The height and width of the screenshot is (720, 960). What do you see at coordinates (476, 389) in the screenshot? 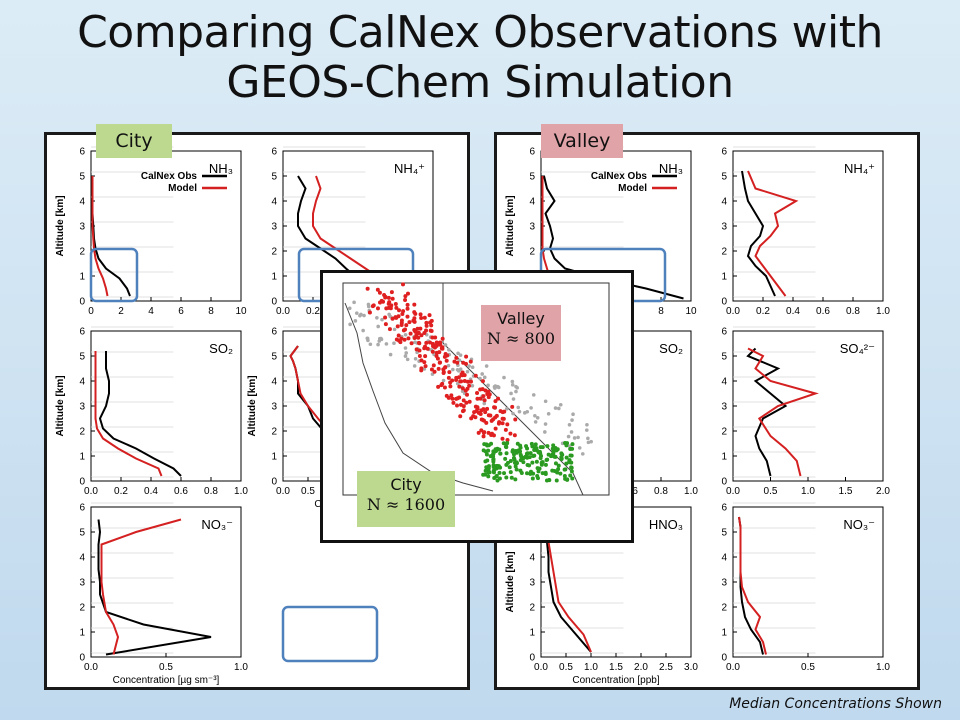
I see `map-frame` at bounding box center [476, 389].